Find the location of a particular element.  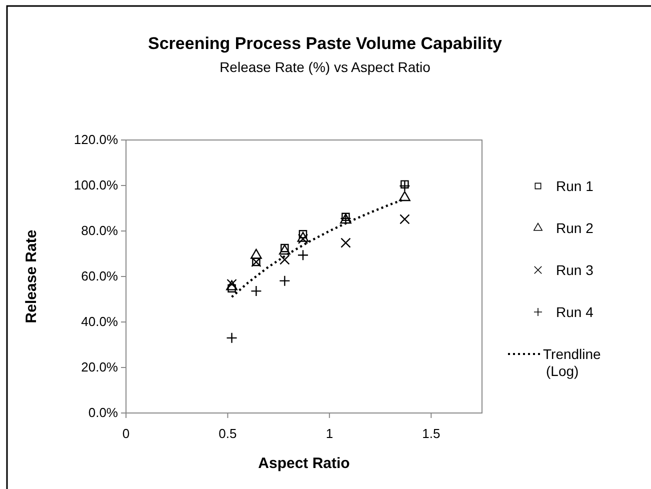

x-tick-label: 0.5 is located at coordinates (227, 433).